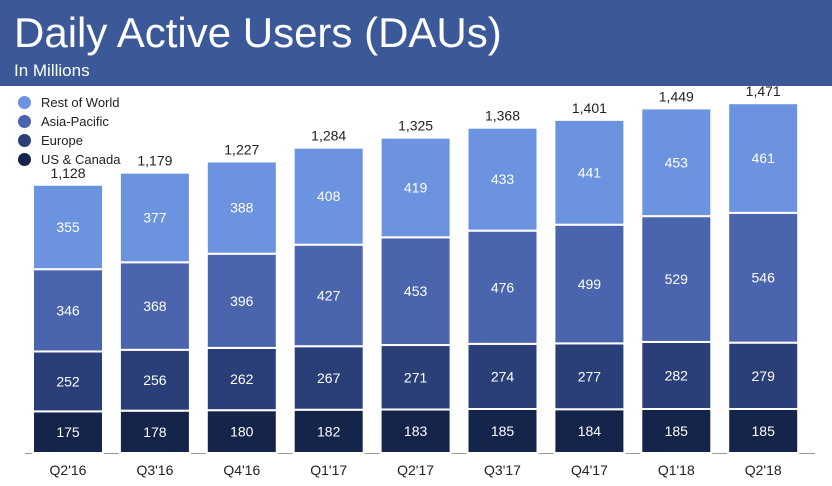 This screenshot has width=832, height=486. I want to click on segment-value-label: 377, so click(155, 217).